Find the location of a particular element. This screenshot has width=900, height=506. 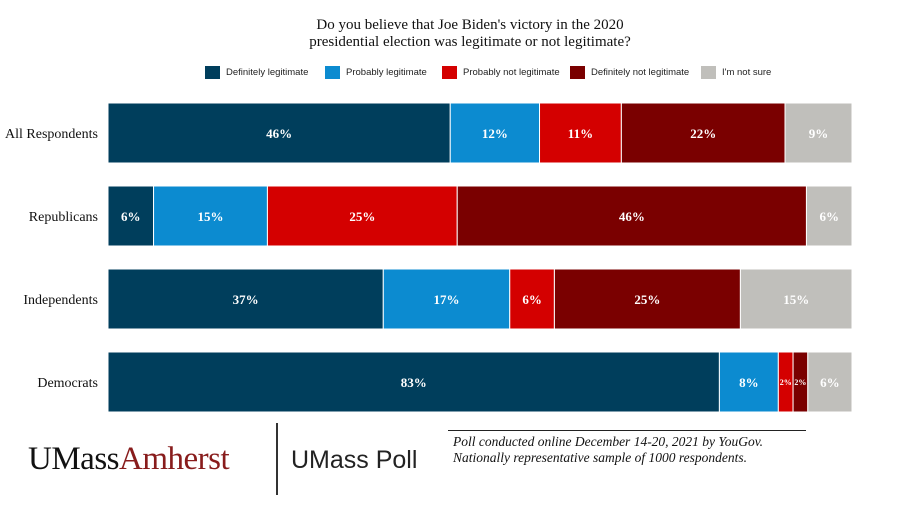

bar-segment-independents-definitely-not-legitimate is located at coordinates (647, 299).